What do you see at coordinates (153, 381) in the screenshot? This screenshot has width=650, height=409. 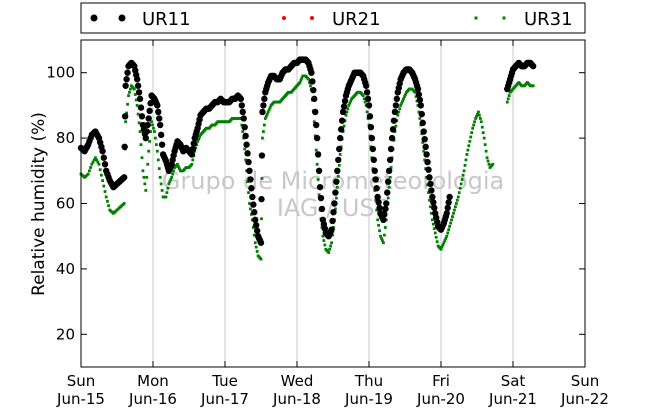 I see `x-tick-label-day: Mon` at bounding box center [153, 381].